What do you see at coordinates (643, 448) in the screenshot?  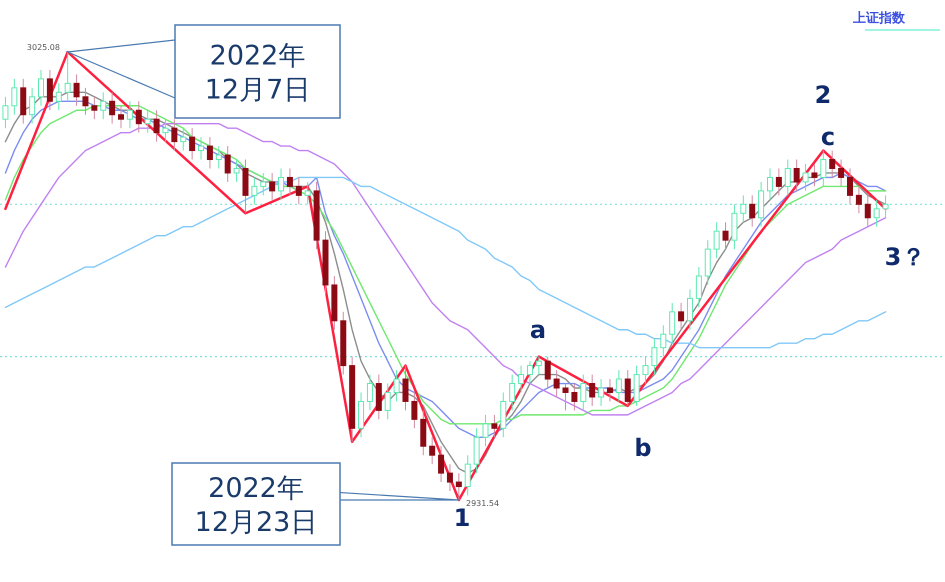 I see `annotation: b` at bounding box center [643, 448].